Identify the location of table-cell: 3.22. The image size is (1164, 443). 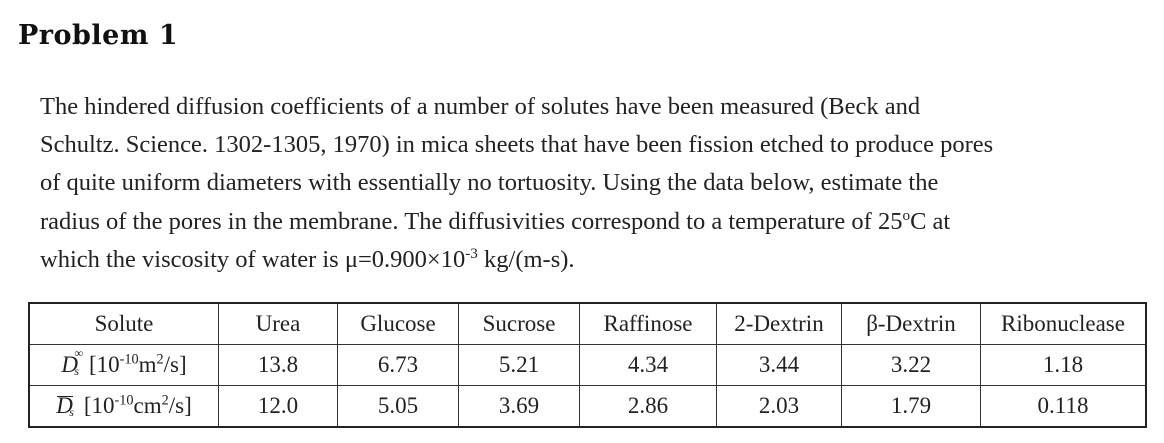
(911, 365).